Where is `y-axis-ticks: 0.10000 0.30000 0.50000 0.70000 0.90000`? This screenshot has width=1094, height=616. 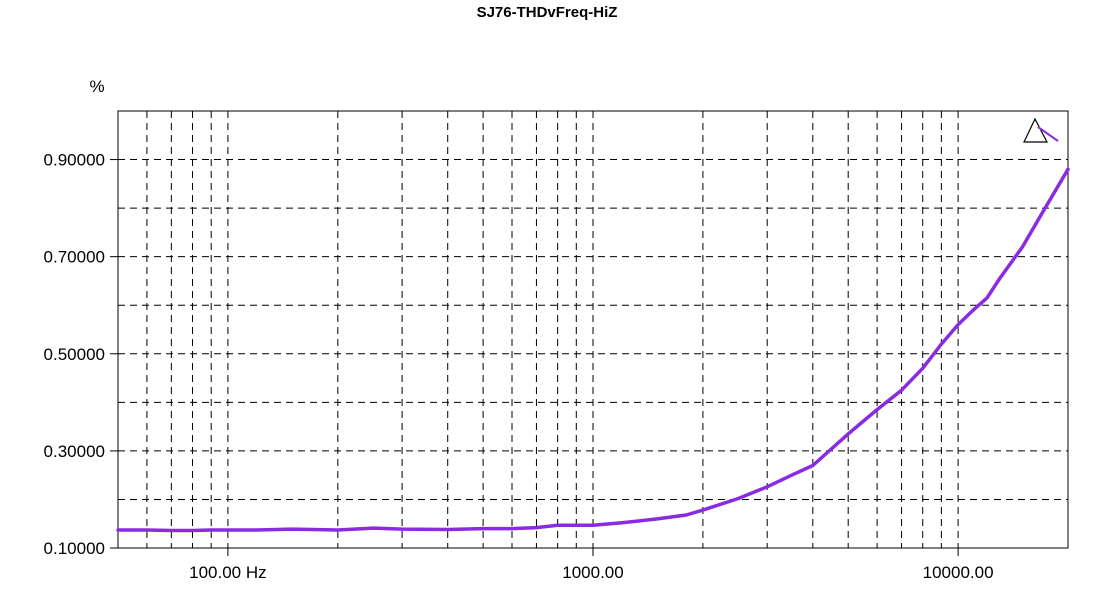 y-axis-ticks: 0.10000 0.30000 0.50000 0.70000 0.90000 is located at coordinates (81, 354).